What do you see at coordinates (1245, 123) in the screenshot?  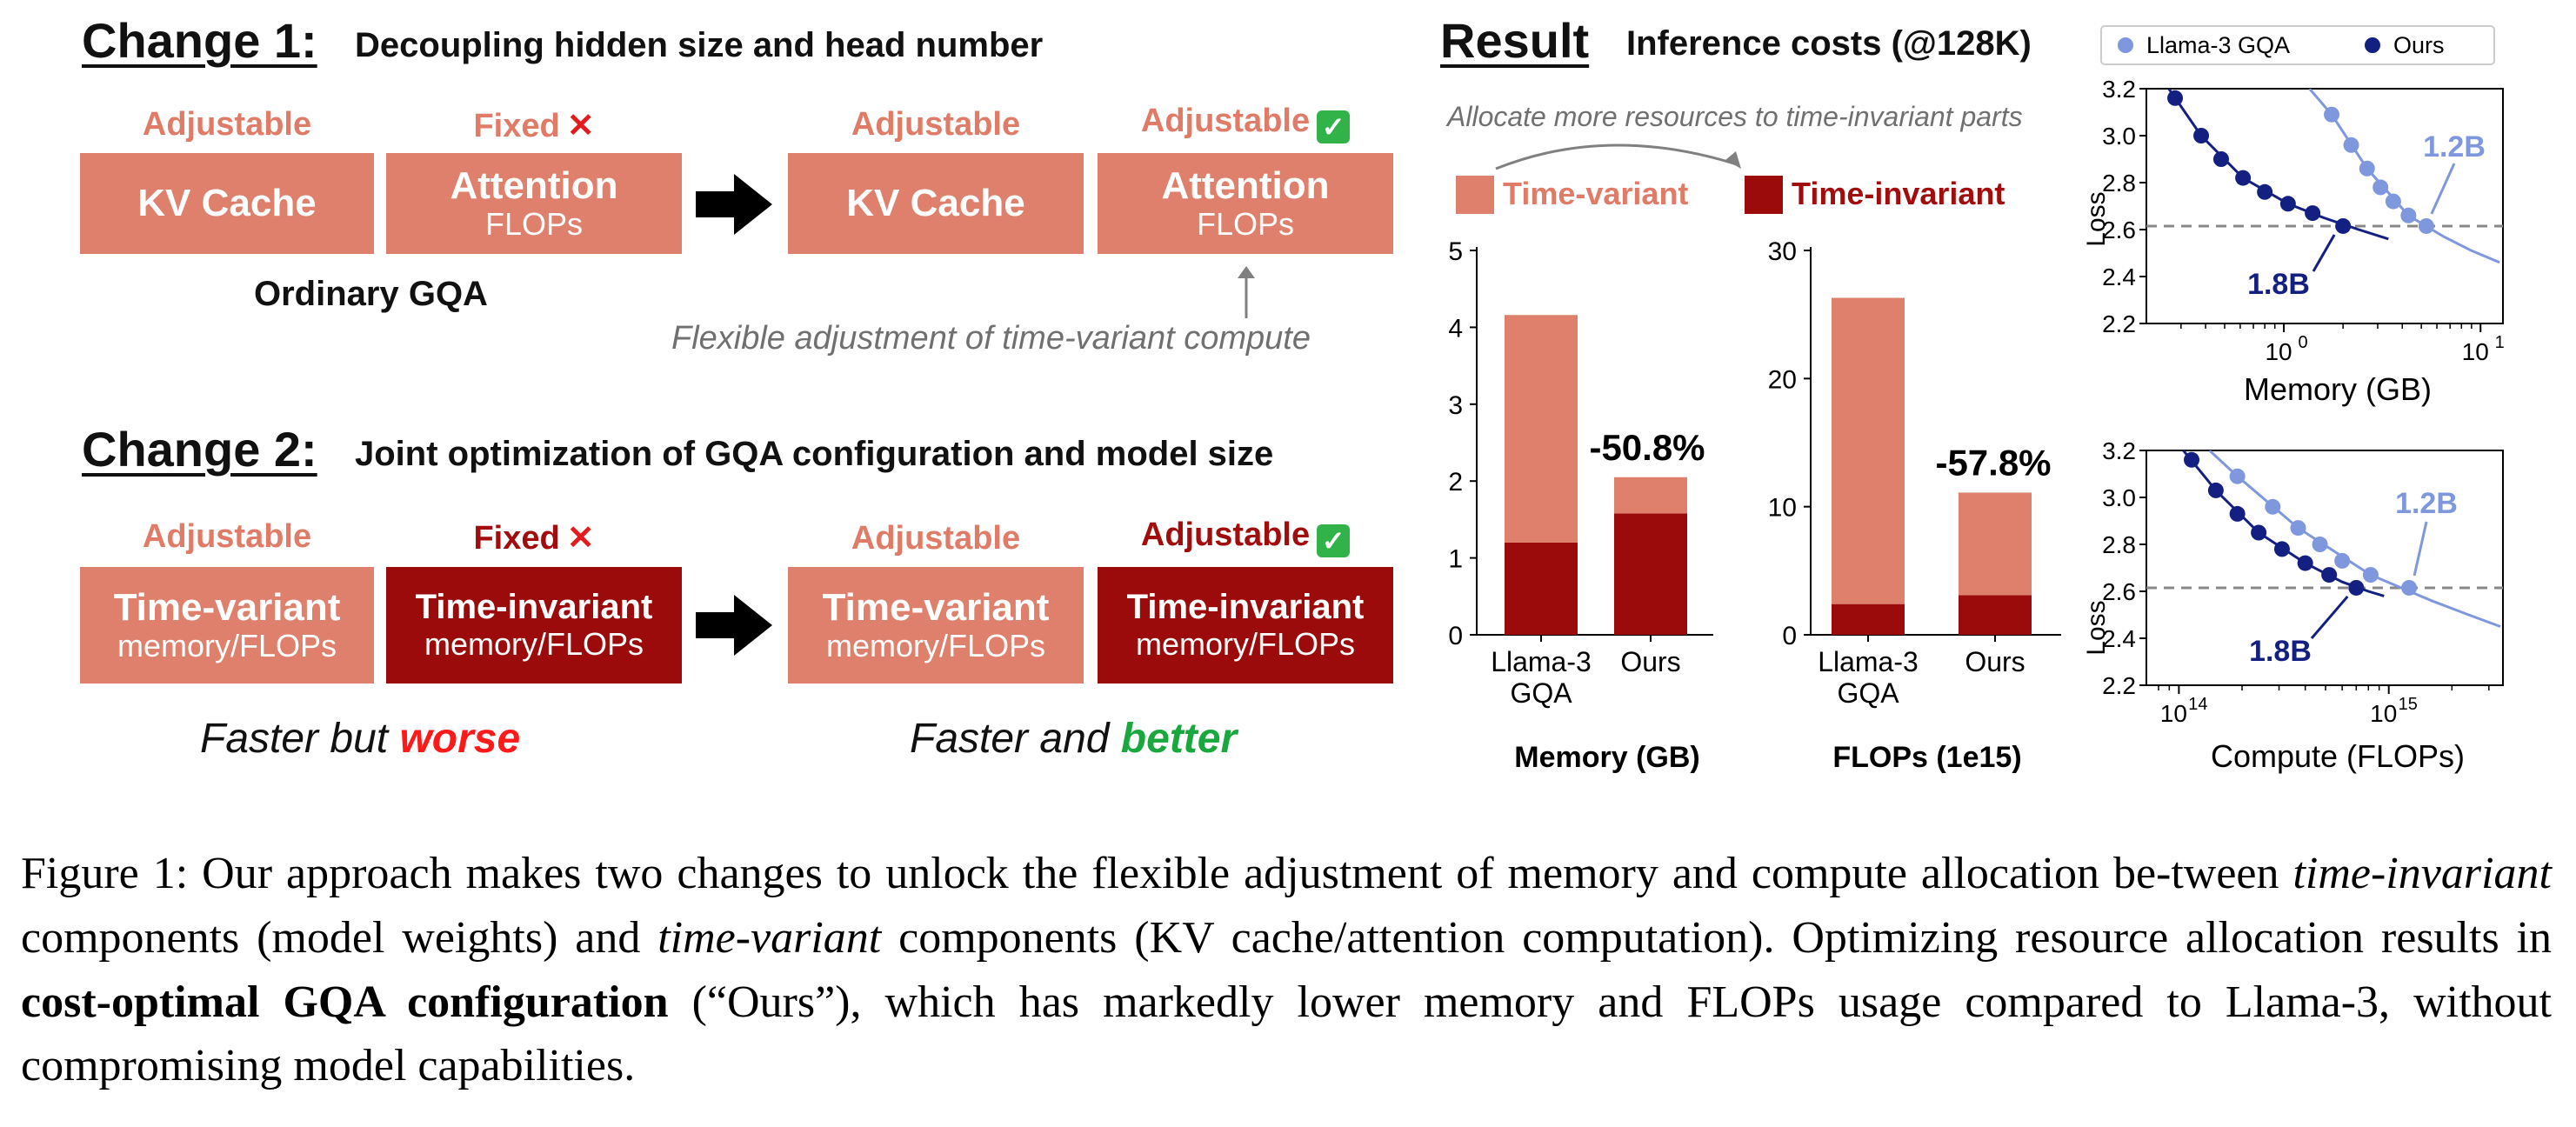 I see `c1-after-attn-state: Adjustable ✓` at bounding box center [1245, 123].